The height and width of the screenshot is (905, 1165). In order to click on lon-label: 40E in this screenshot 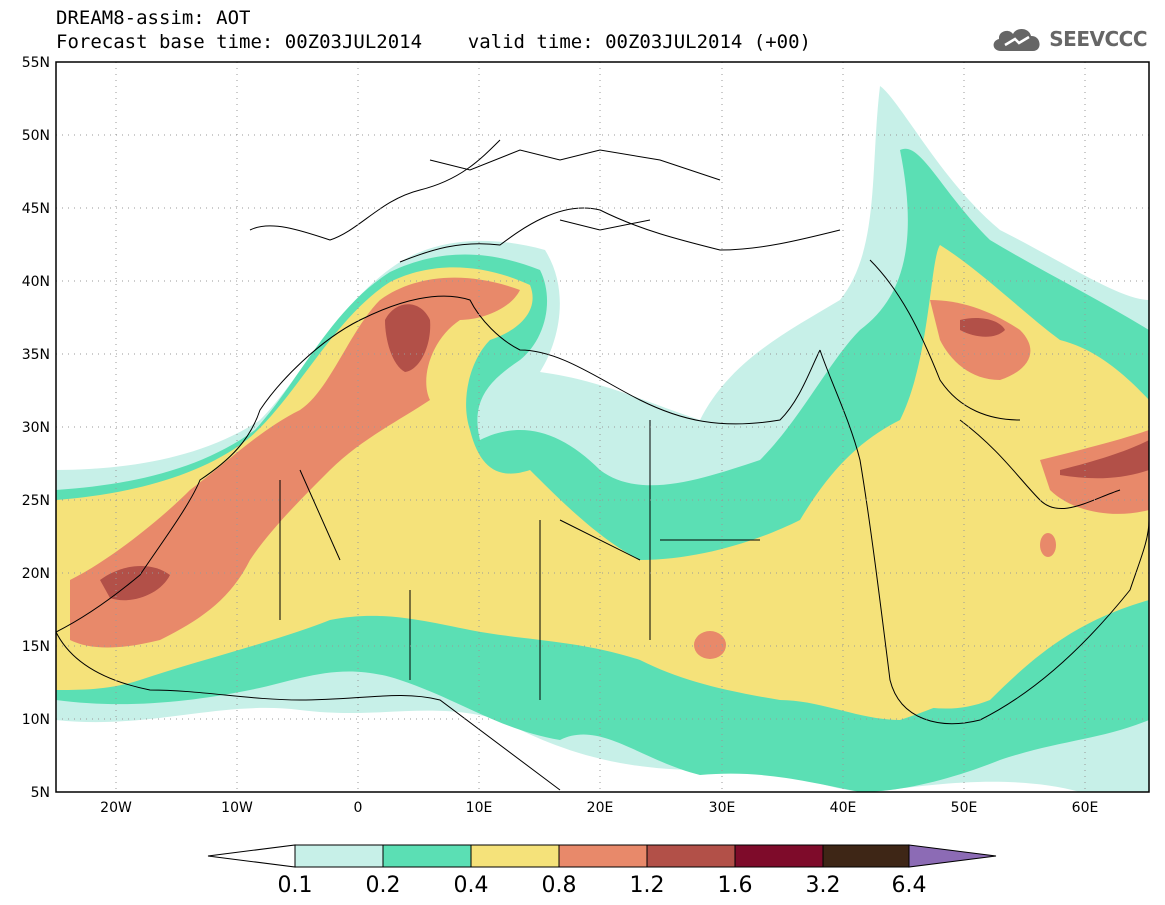, I will do `click(843, 808)`.